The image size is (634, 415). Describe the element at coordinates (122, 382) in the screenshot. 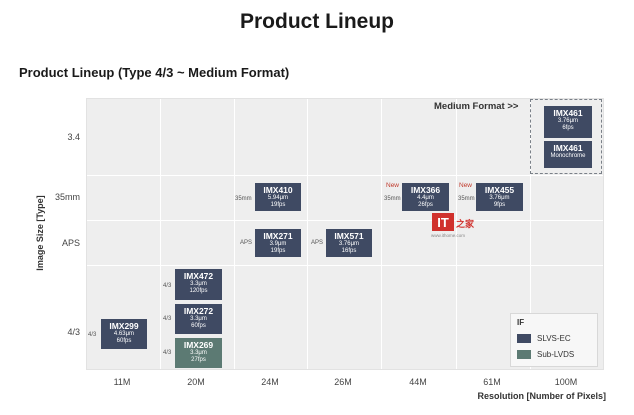

I see `x-tick-label: 11M` at that location.